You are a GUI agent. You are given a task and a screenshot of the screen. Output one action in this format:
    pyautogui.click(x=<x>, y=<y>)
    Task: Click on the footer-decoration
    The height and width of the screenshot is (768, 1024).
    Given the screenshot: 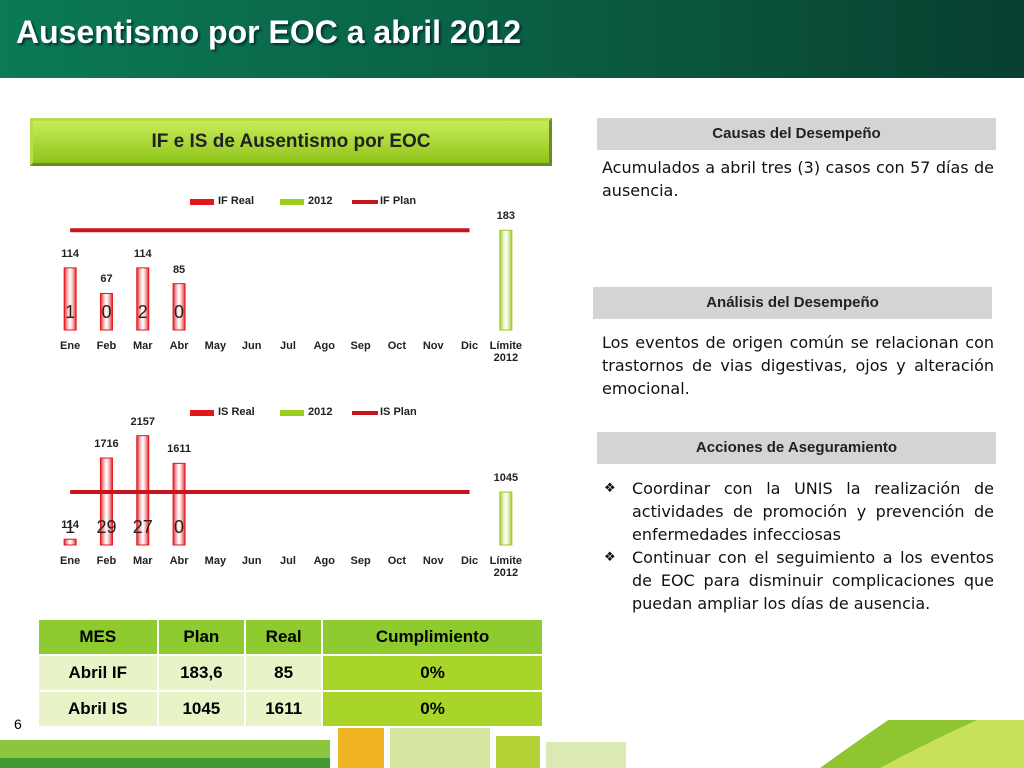 What is the action you would take?
    pyautogui.click(x=512, y=744)
    